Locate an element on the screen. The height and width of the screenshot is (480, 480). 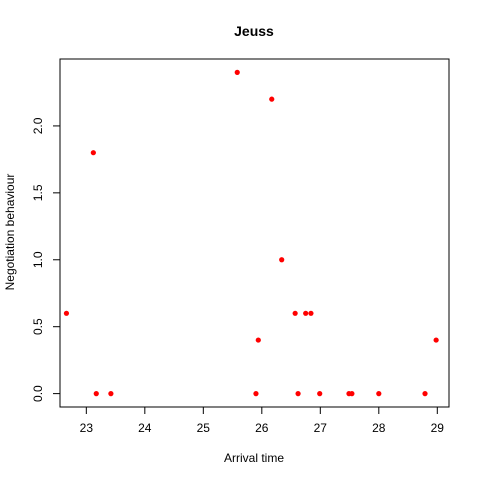
x-tick-label: 28 is located at coordinates (379, 428).